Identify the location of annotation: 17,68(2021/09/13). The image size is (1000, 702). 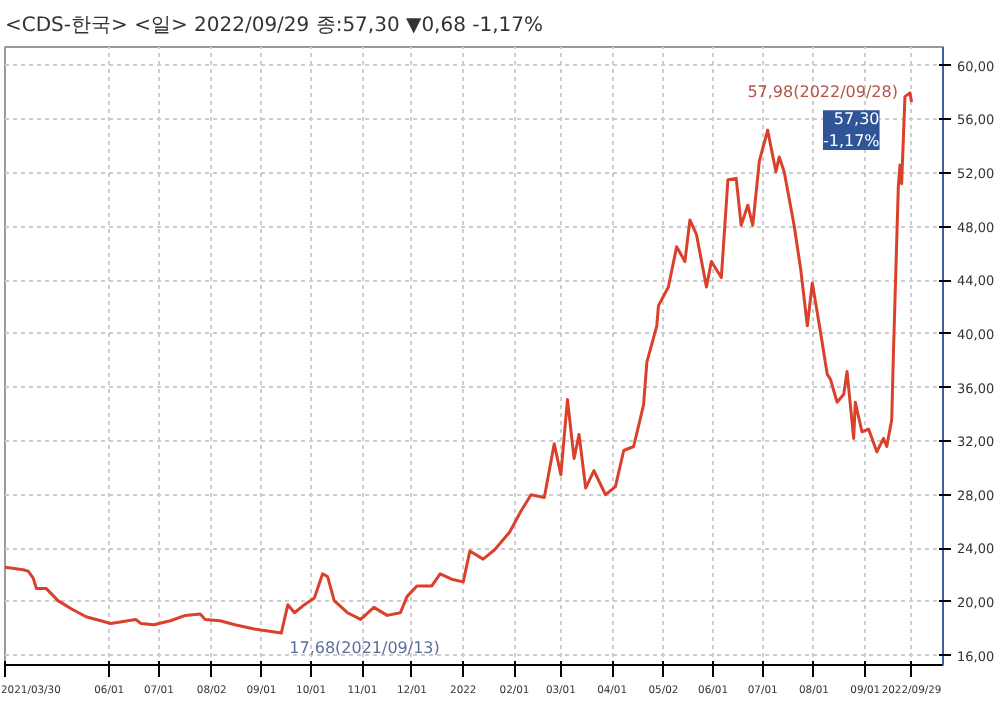
(364, 648).